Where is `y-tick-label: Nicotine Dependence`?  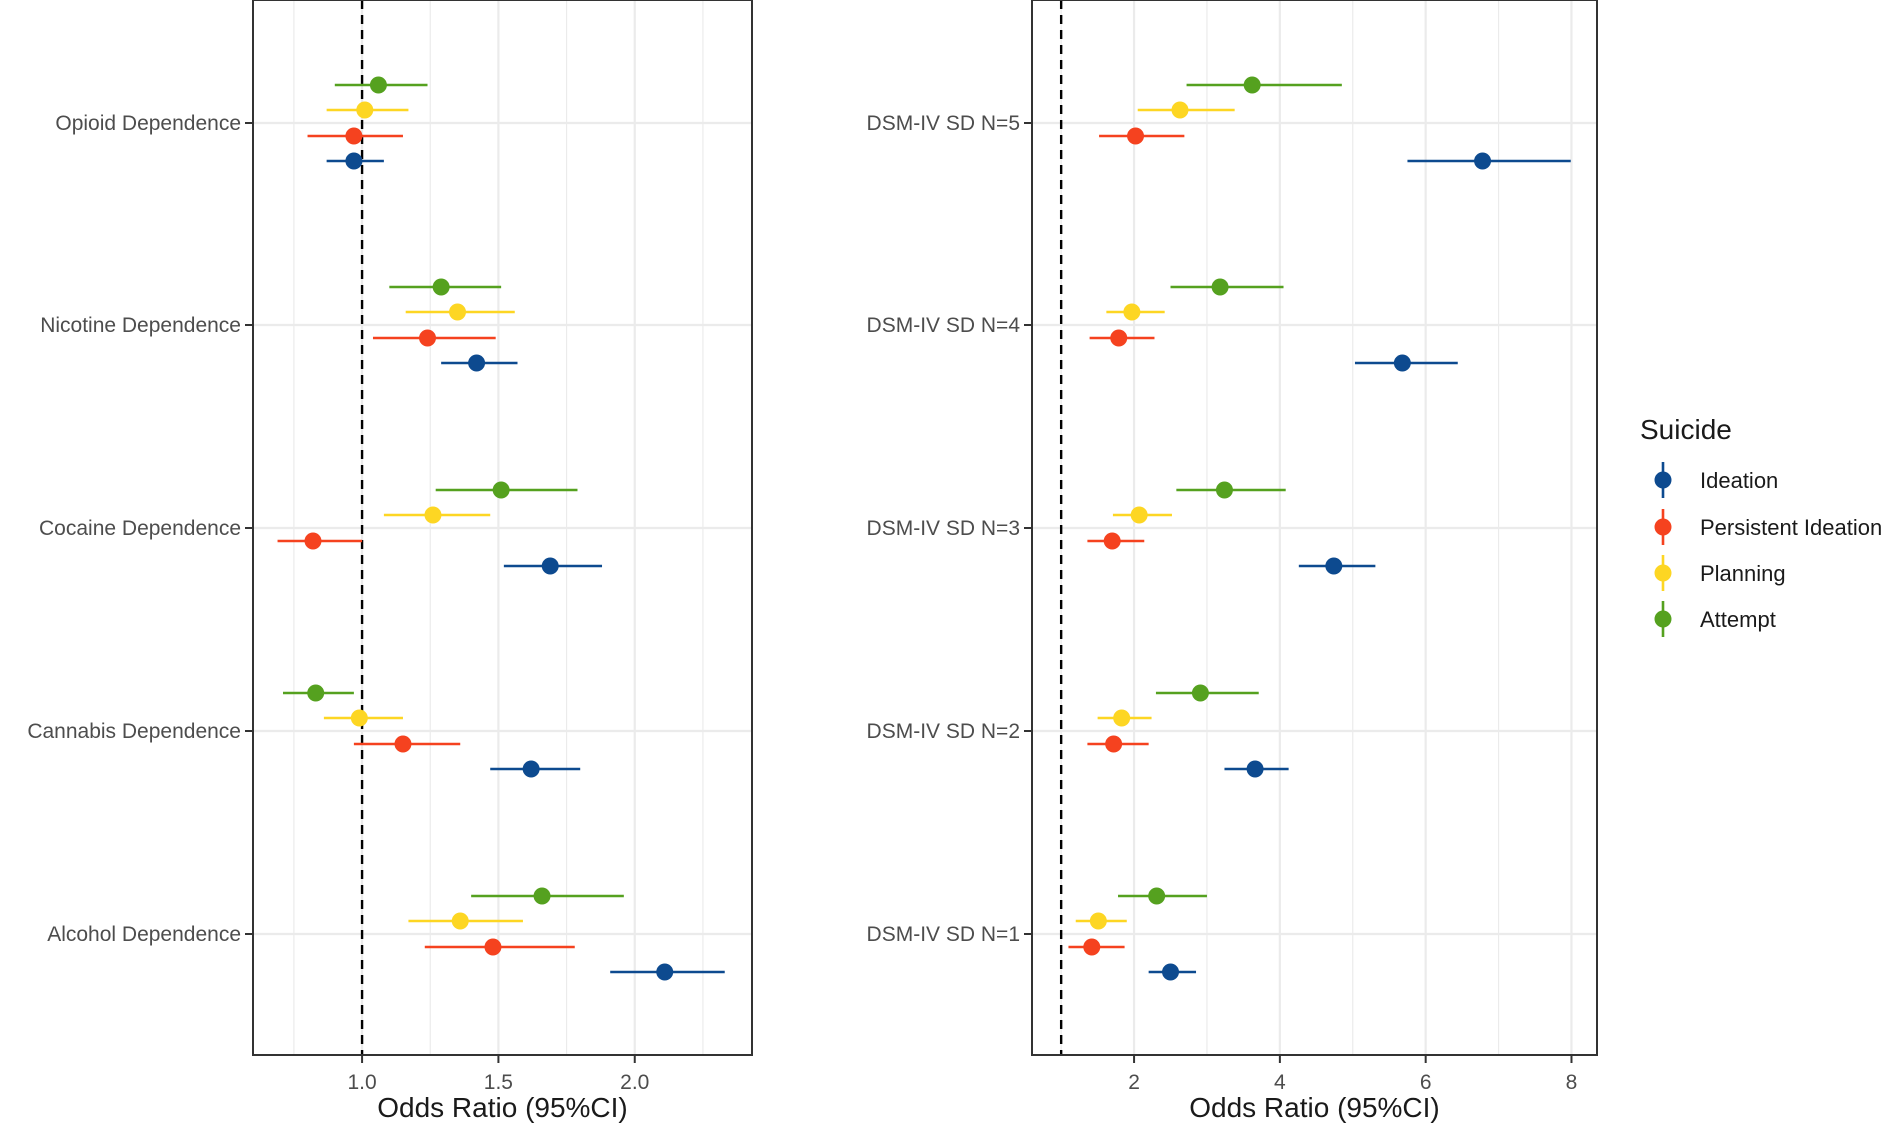
y-tick-label: Nicotine Dependence is located at coordinates (140, 325).